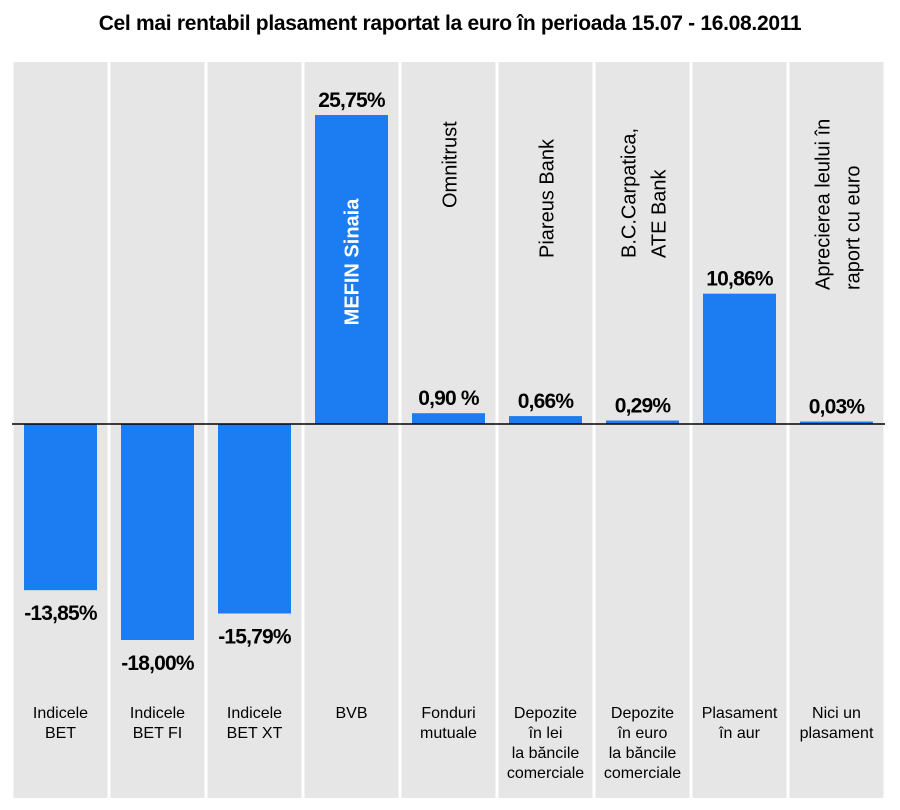 The image size is (900, 810). What do you see at coordinates (448, 733) in the screenshot?
I see `category-label: mutuale` at bounding box center [448, 733].